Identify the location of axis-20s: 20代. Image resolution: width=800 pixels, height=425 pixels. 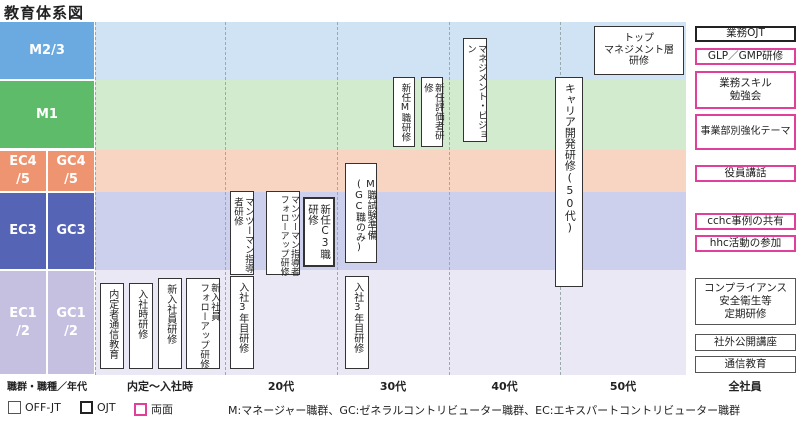
(281, 386).